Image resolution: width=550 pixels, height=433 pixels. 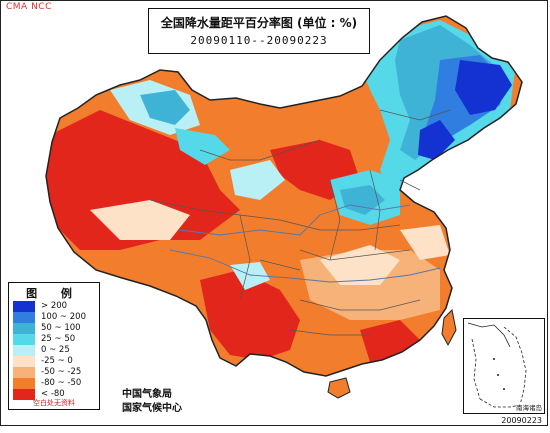 I want to click on legend-row: -80 ~ -50, so click(x=56, y=383).